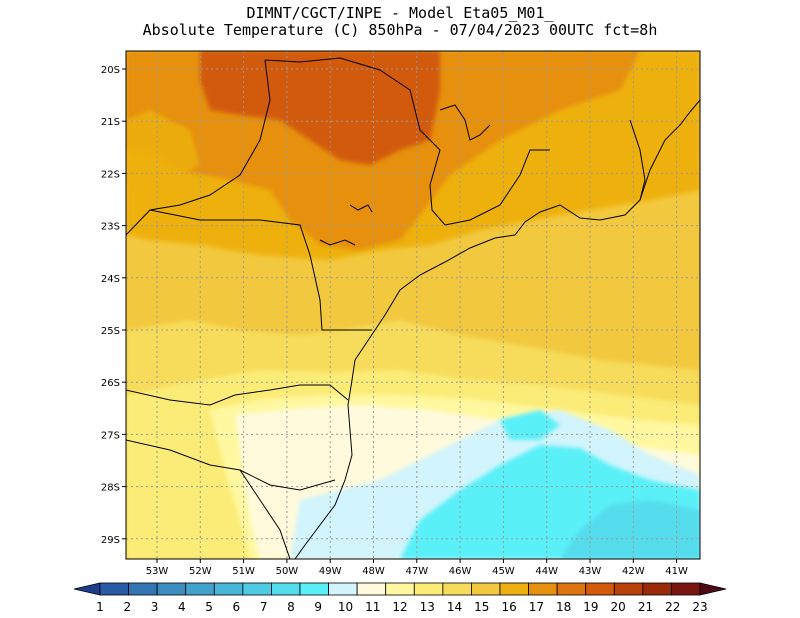  Describe the element at coordinates (110, 227) in the screenshot. I see `lat-label: 23S` at that location.